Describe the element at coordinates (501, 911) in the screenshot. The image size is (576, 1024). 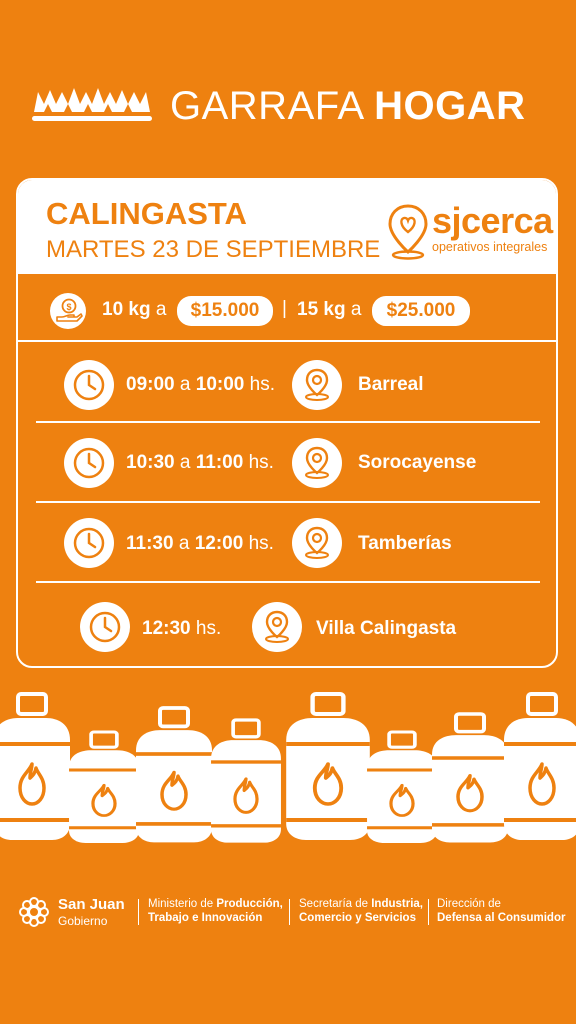
I see `direccion-text: Dirección de Defensa al Consumidor` at that location.